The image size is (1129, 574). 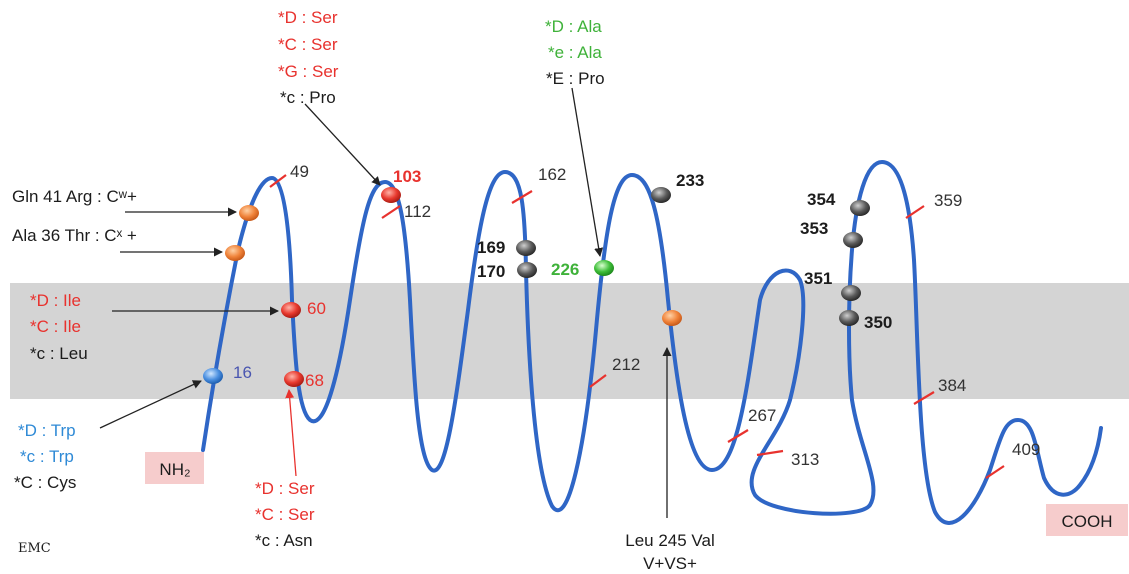 I want to click on label-site60: *D : Ile *C : Ile *c : Leu, so click(x=59, y=327).